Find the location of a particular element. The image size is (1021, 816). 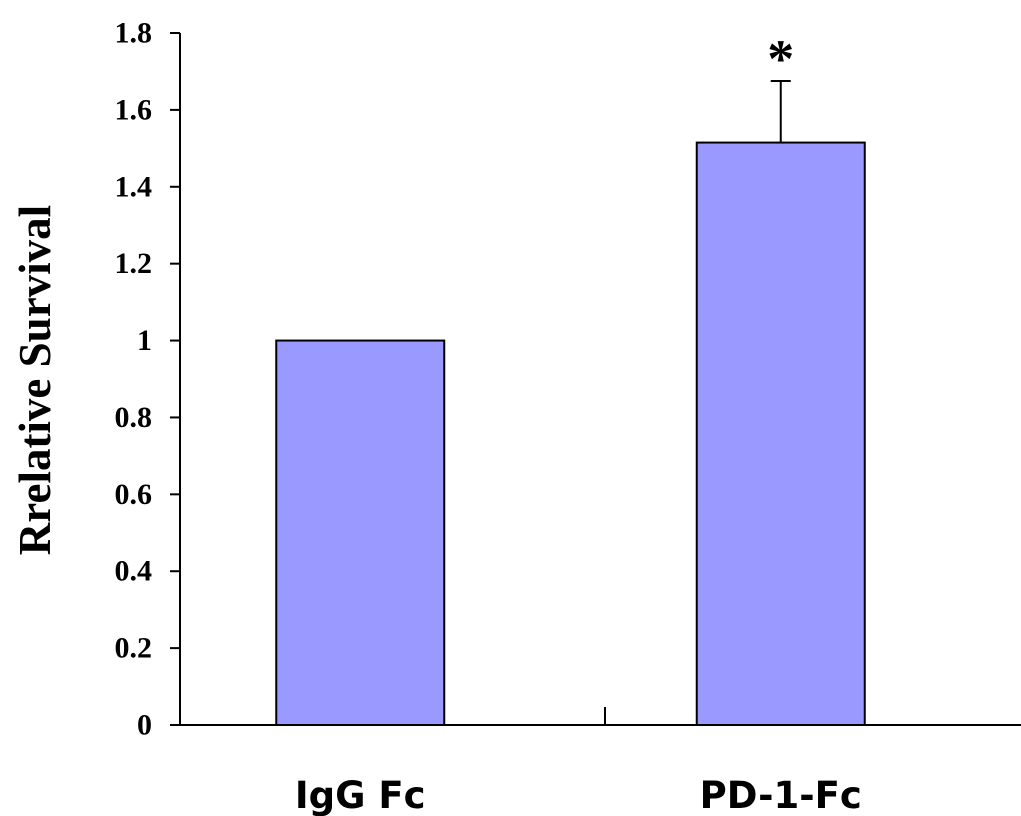

x-category-label: PD-1-Fc is located at coordinates (781, 795).